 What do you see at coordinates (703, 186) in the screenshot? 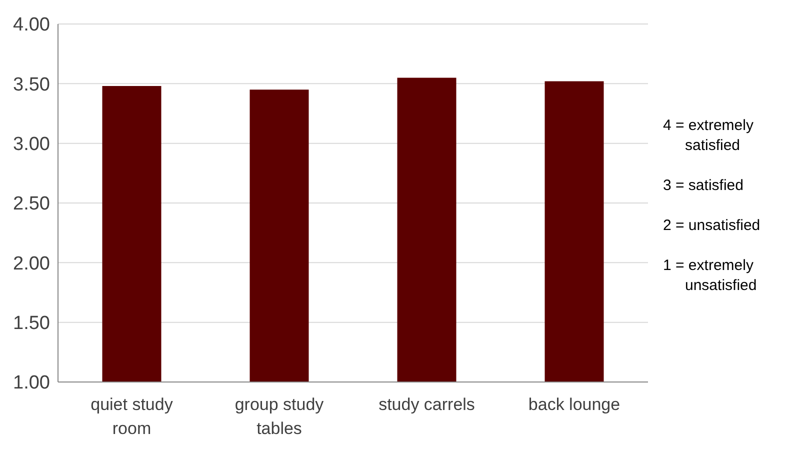
I see `text: 3 = satisfied` at bounding box center [703, 186].